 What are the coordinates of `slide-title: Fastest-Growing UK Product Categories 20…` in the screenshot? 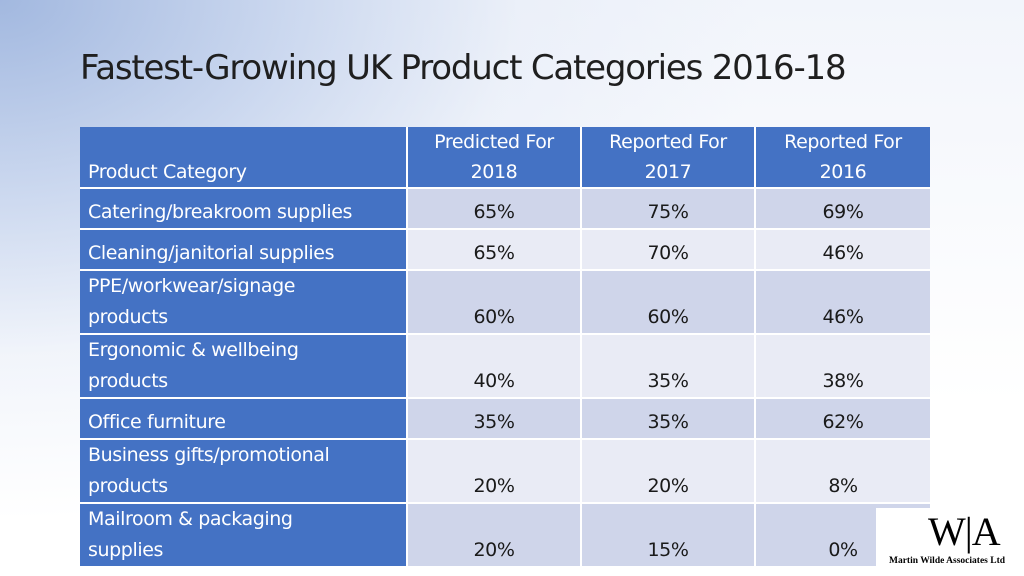 It's located at (463, 68).